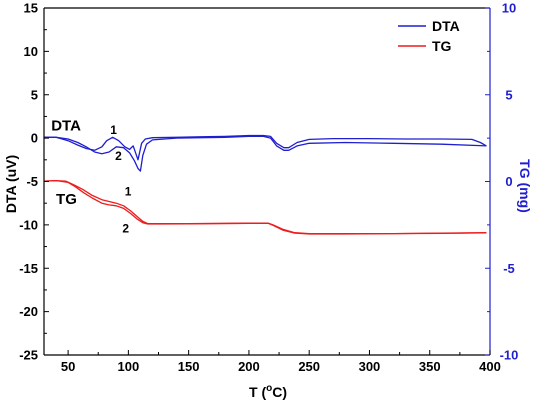  Describe the element at coordinates (34, 94) in the screenshot. I see `y-left-tick-label: 5` at that location.